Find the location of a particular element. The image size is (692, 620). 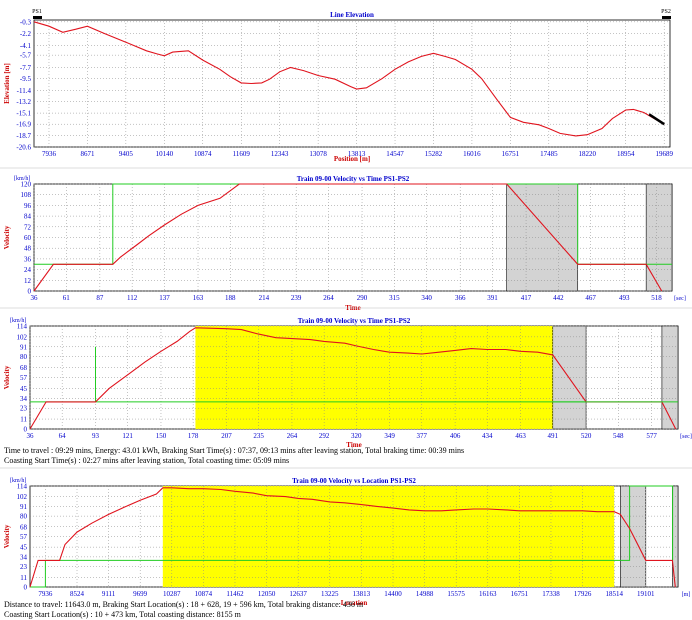

panel2-x-tick-label-10: 290 is located at coordinates (362, 298).